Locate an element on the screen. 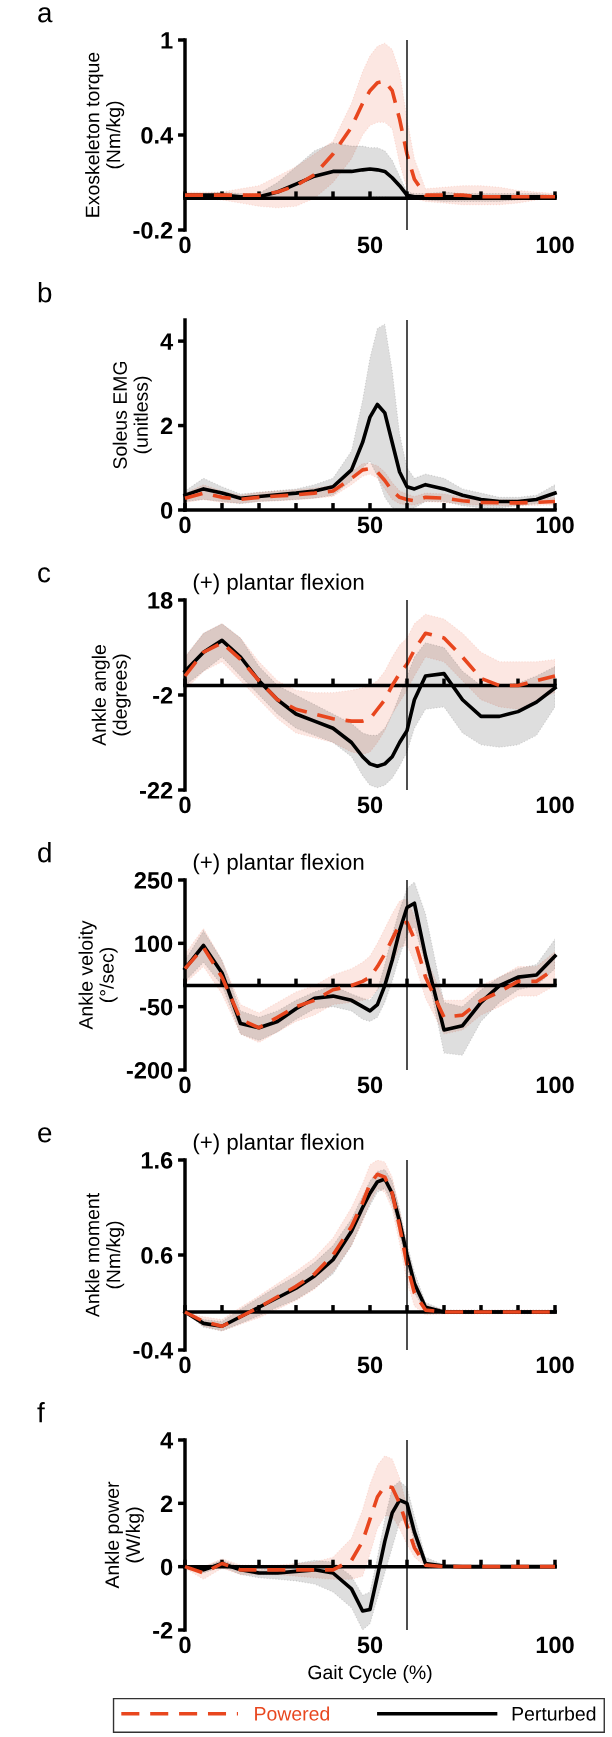 The height and width of the screenshot is (1737, 612). y-axis-title: Ankle veloity (°/sec) is located at coordinates (98, 975).